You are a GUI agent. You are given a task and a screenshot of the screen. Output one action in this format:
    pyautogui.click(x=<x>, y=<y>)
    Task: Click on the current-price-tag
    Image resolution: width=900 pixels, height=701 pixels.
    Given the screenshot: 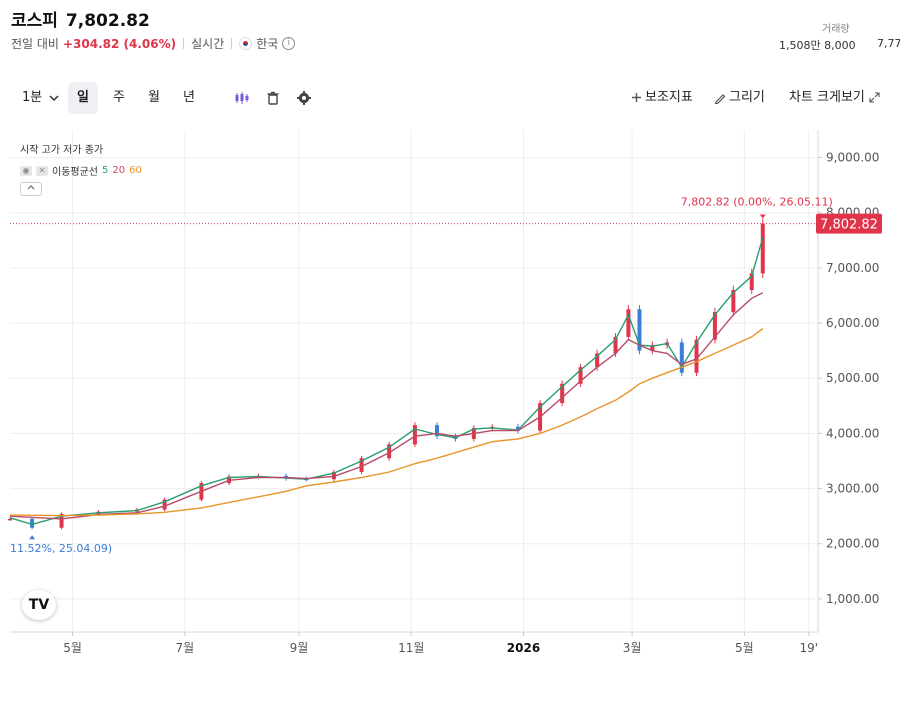 What is the action you would take?
    pyautogui.click(x=849, y=223)
    